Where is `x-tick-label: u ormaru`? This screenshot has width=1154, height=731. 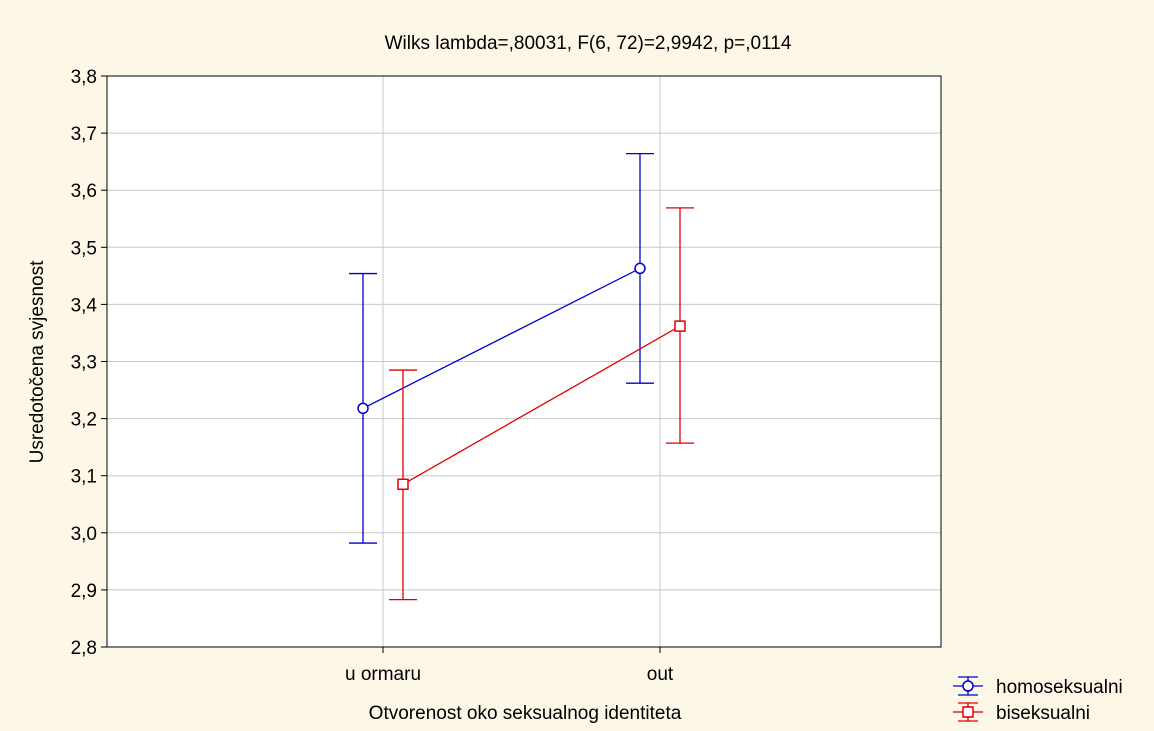 x-tick-label: u ormaru is located at coordinates (383, 674).